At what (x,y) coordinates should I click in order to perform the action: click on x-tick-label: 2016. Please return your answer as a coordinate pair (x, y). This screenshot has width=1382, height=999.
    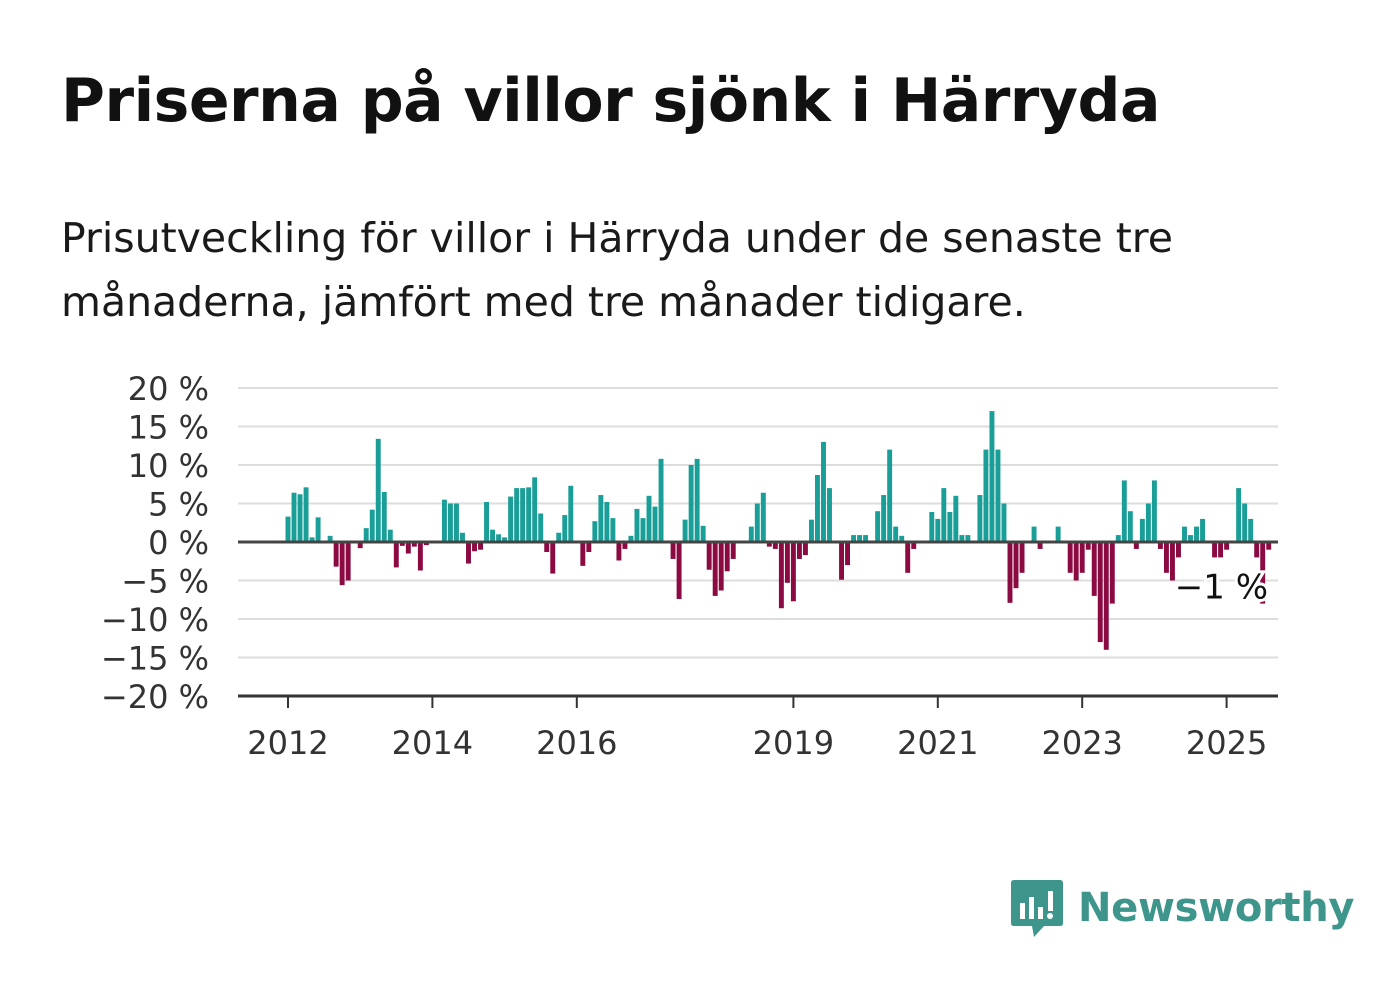
    Looking at the image, I should click on (576, 743).